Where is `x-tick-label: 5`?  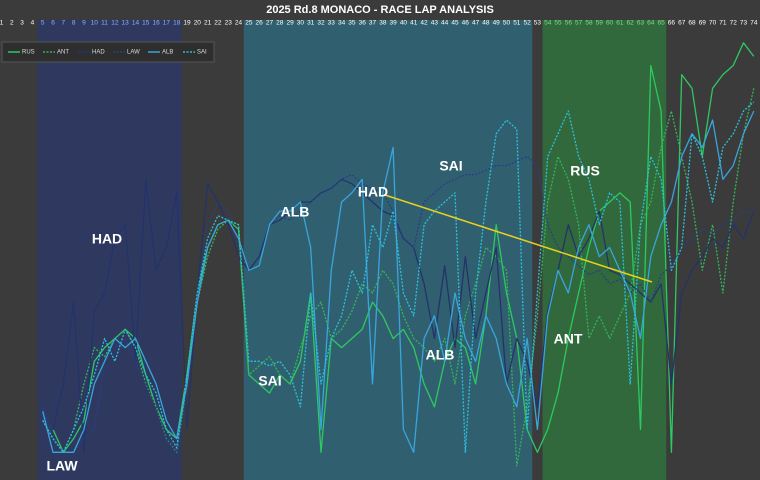 x-tick-label: 5 is located at coordinates (43, 23).